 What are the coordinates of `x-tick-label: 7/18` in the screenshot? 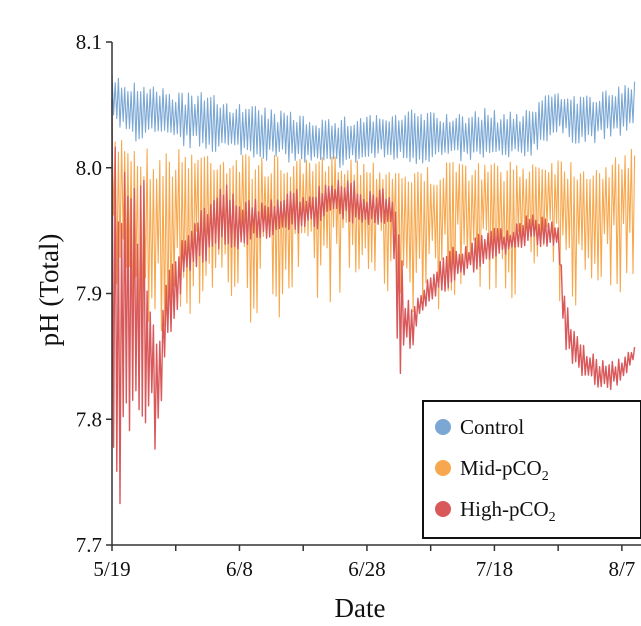 It's located at (494, 569).